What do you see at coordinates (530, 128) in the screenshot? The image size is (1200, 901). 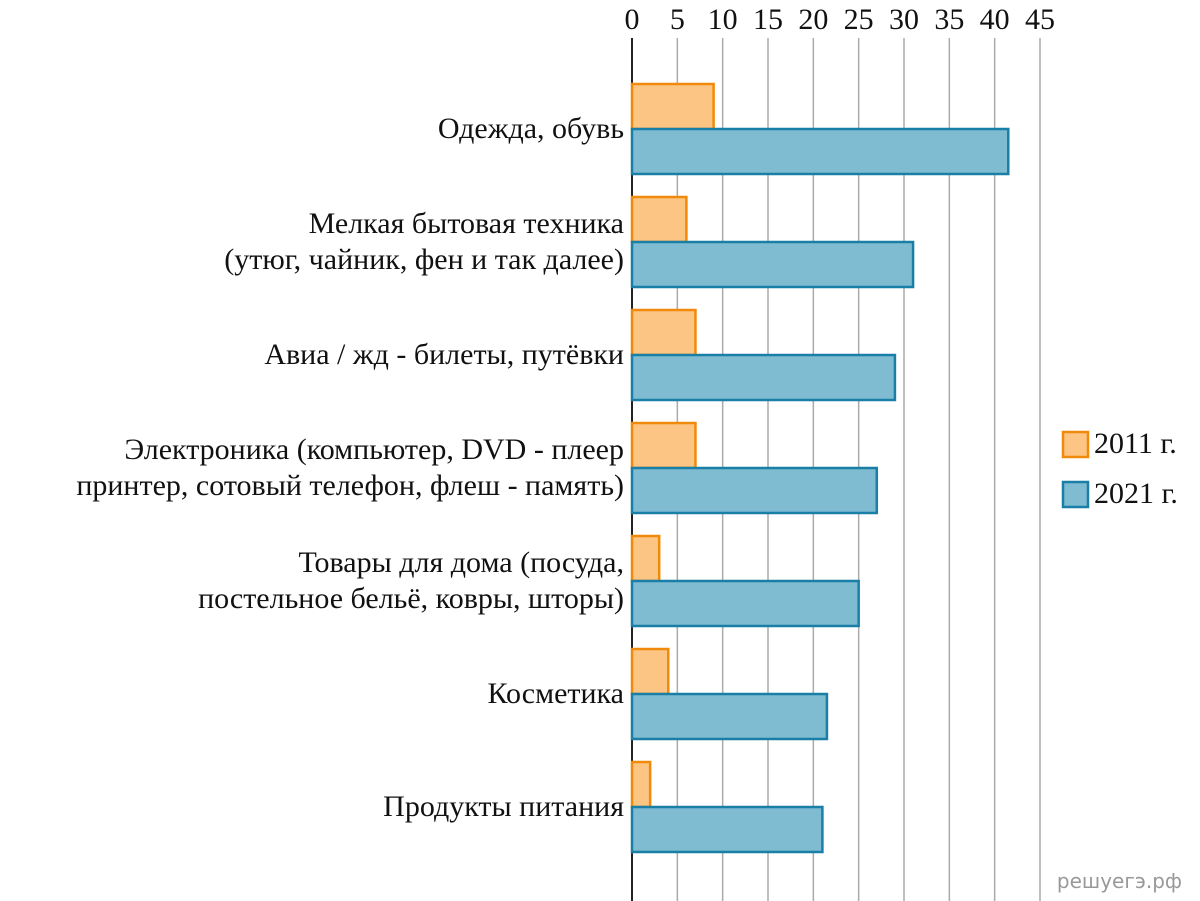 I see `category-label: Одежда, обувь` at bounding box center [530, 128].